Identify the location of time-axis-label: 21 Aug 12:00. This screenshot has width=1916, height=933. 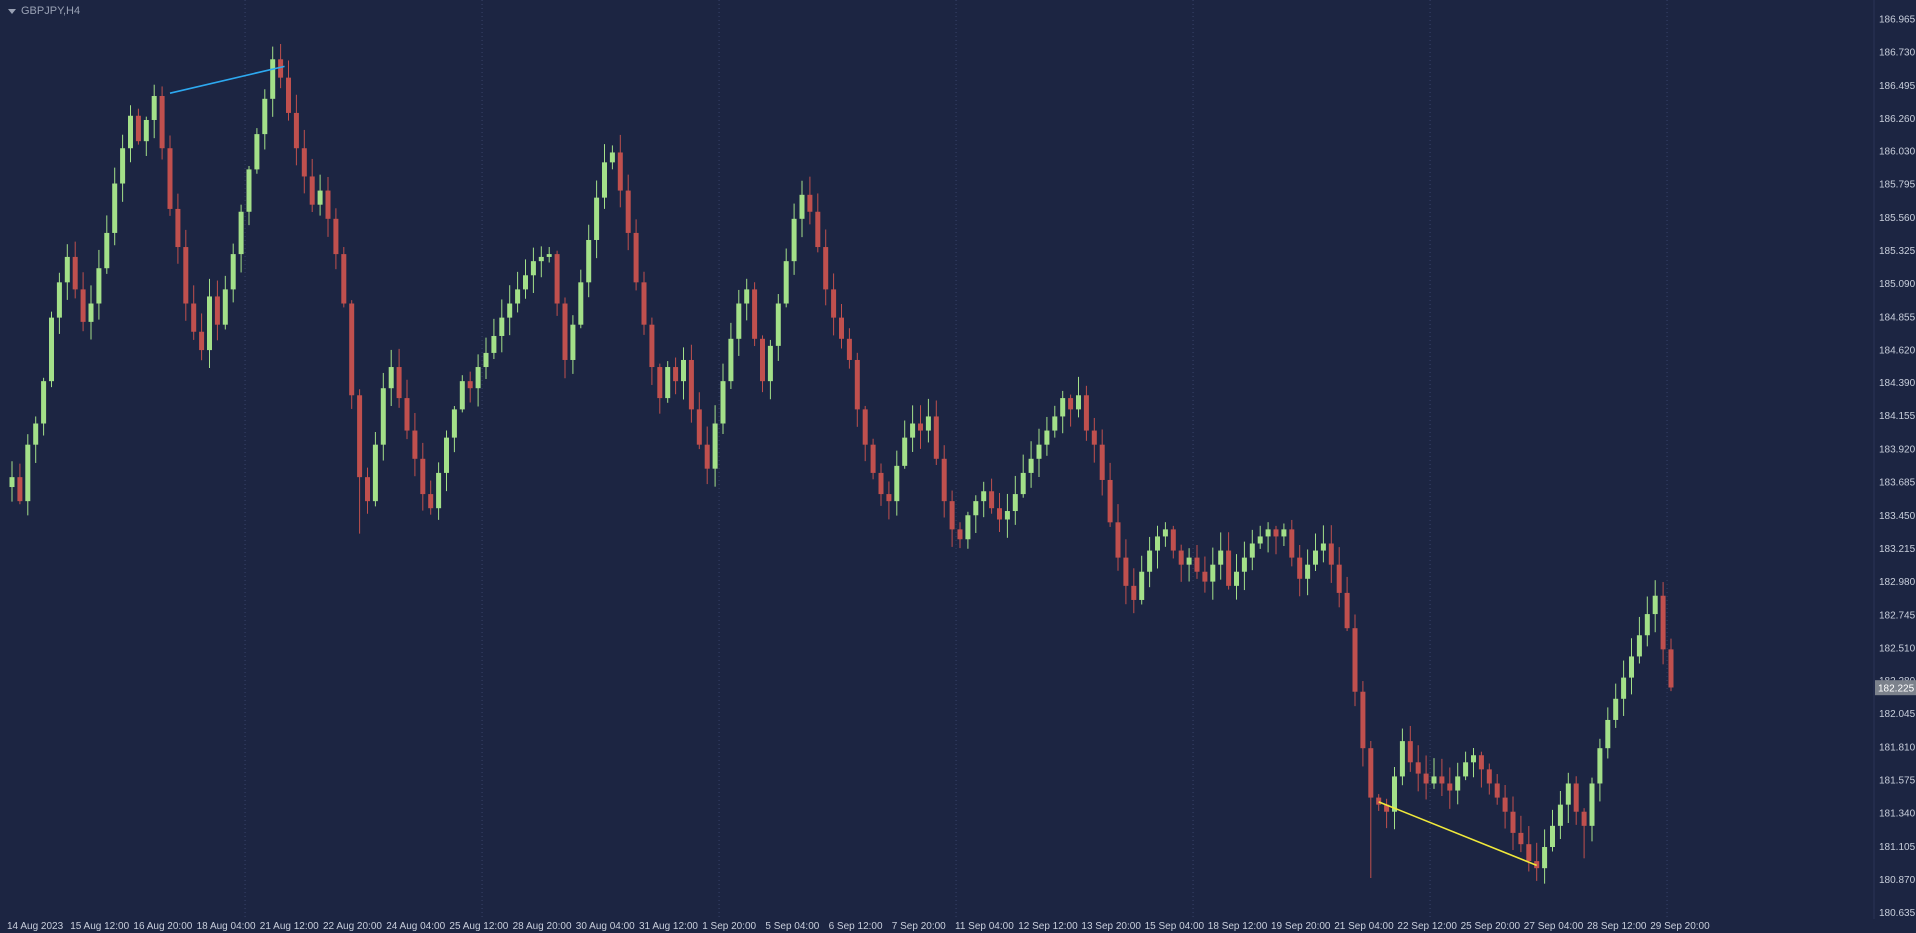
(289, 926).